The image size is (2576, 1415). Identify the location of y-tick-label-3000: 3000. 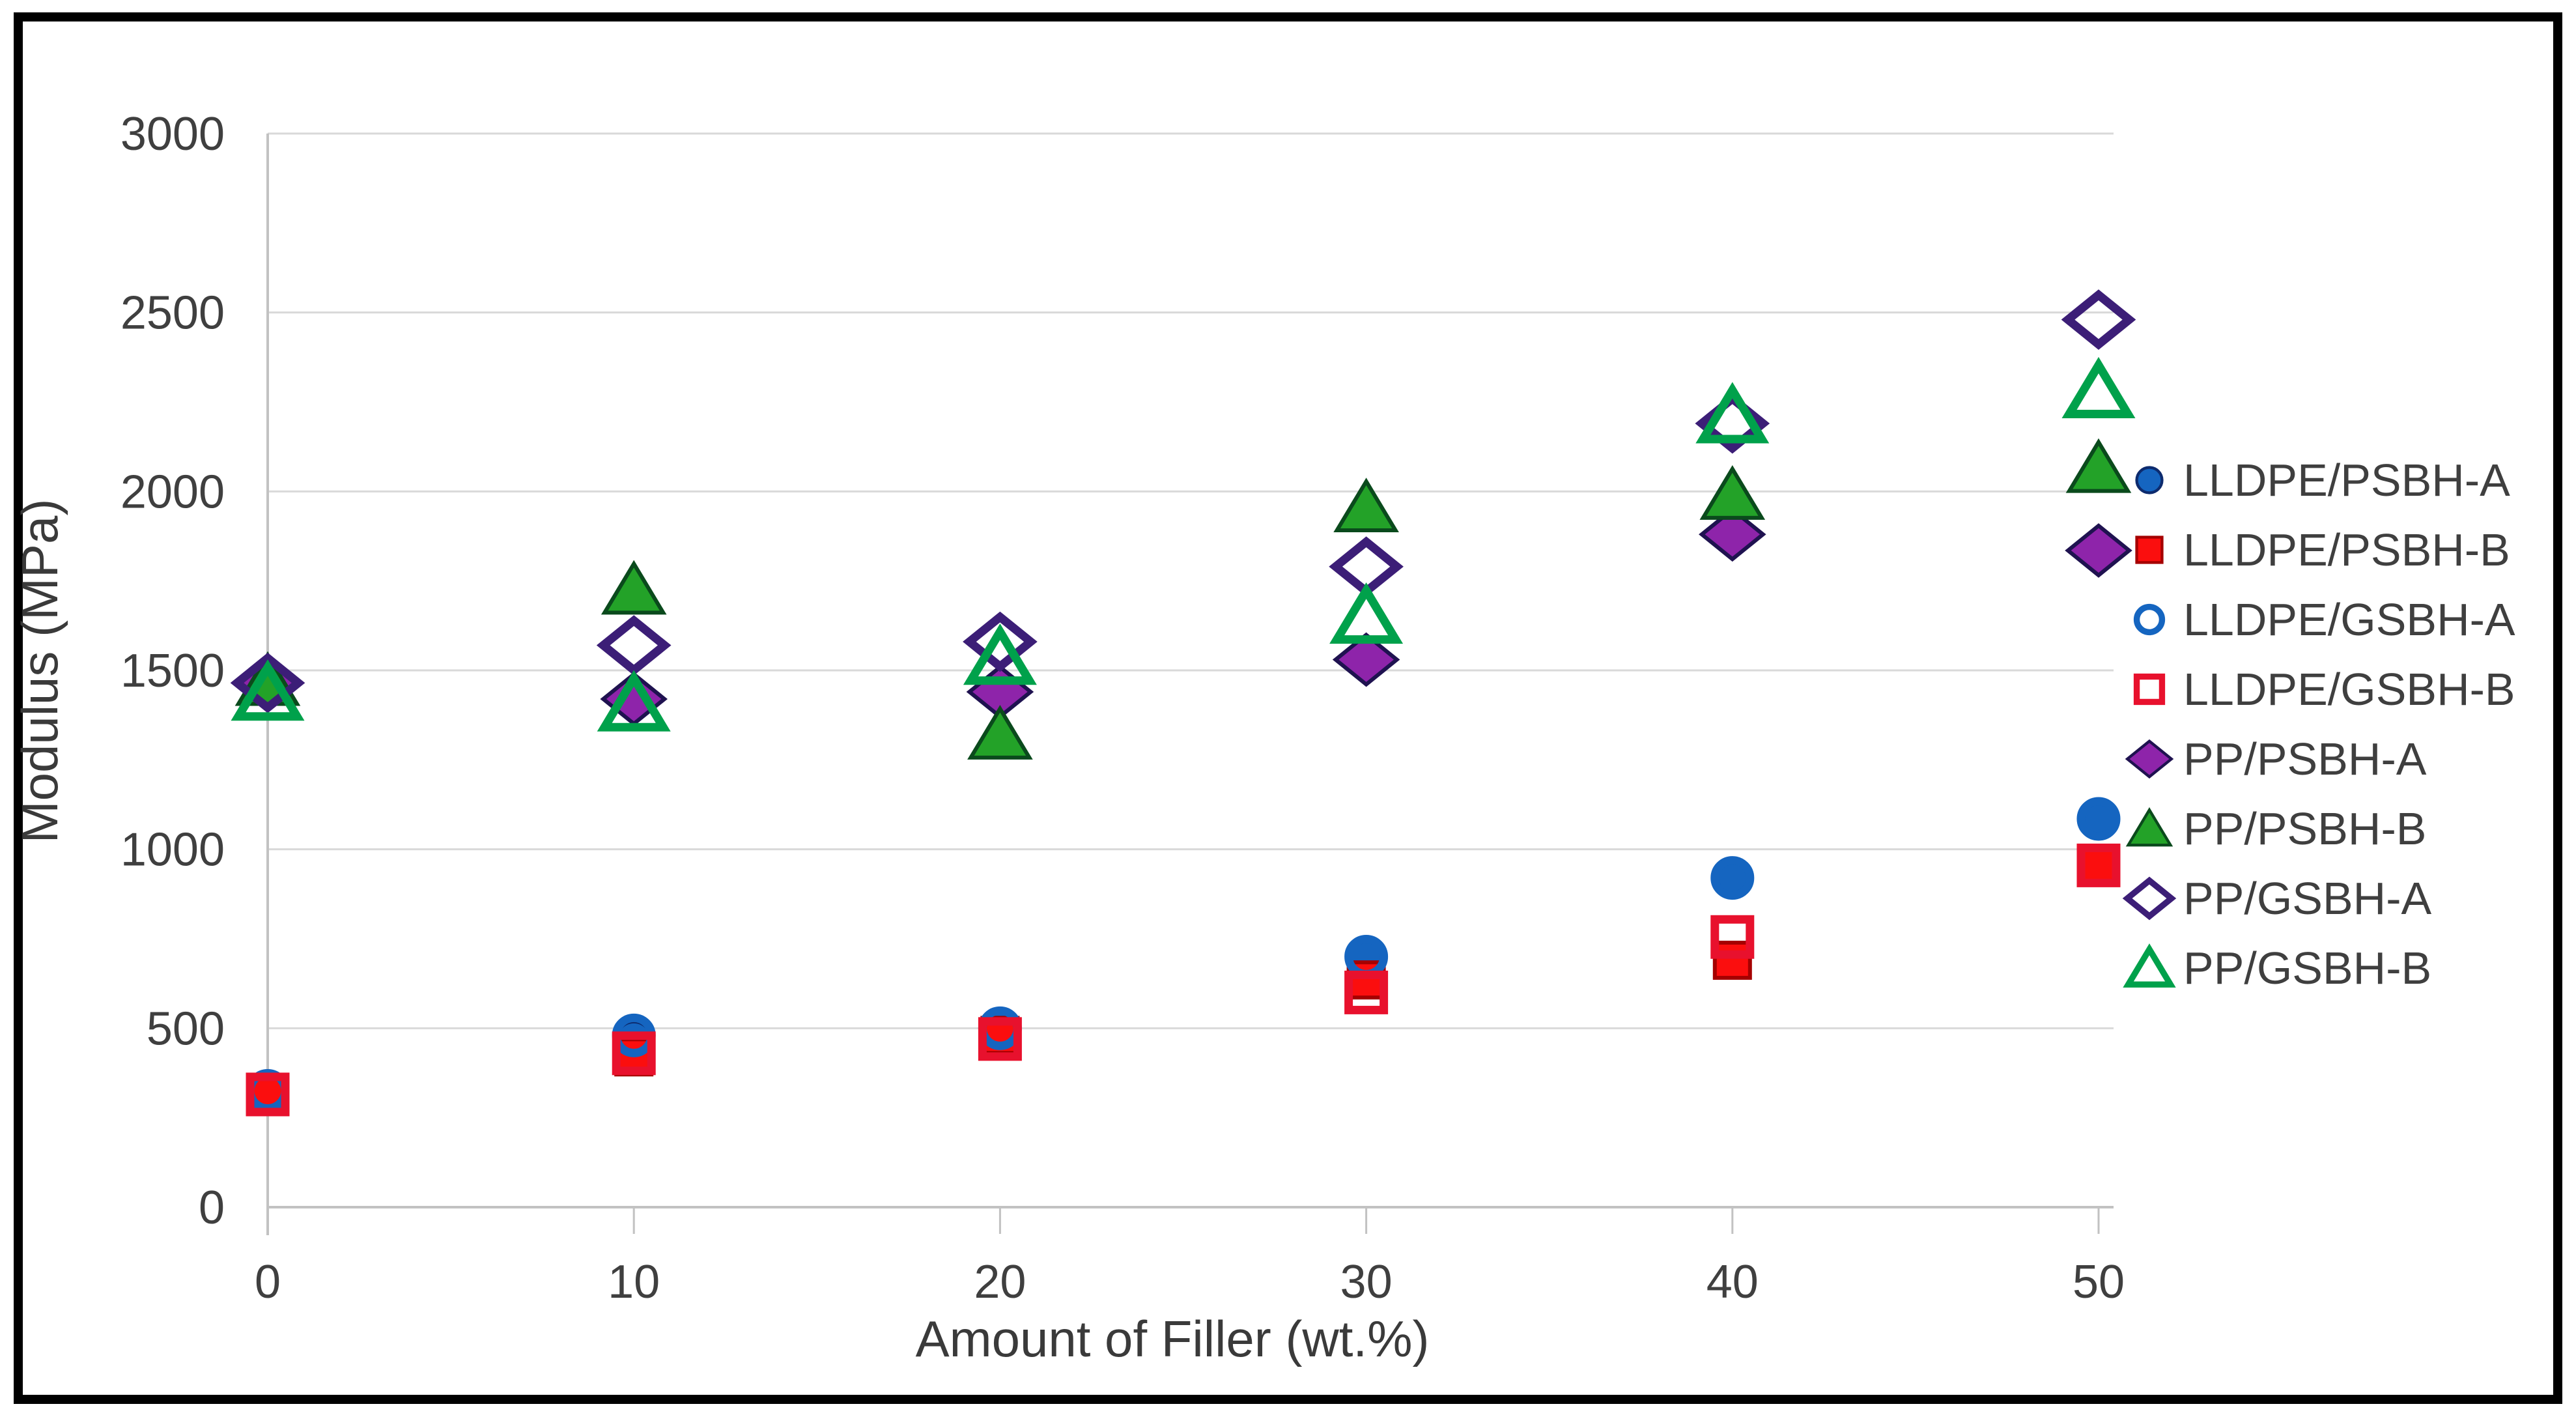
(172, 134).